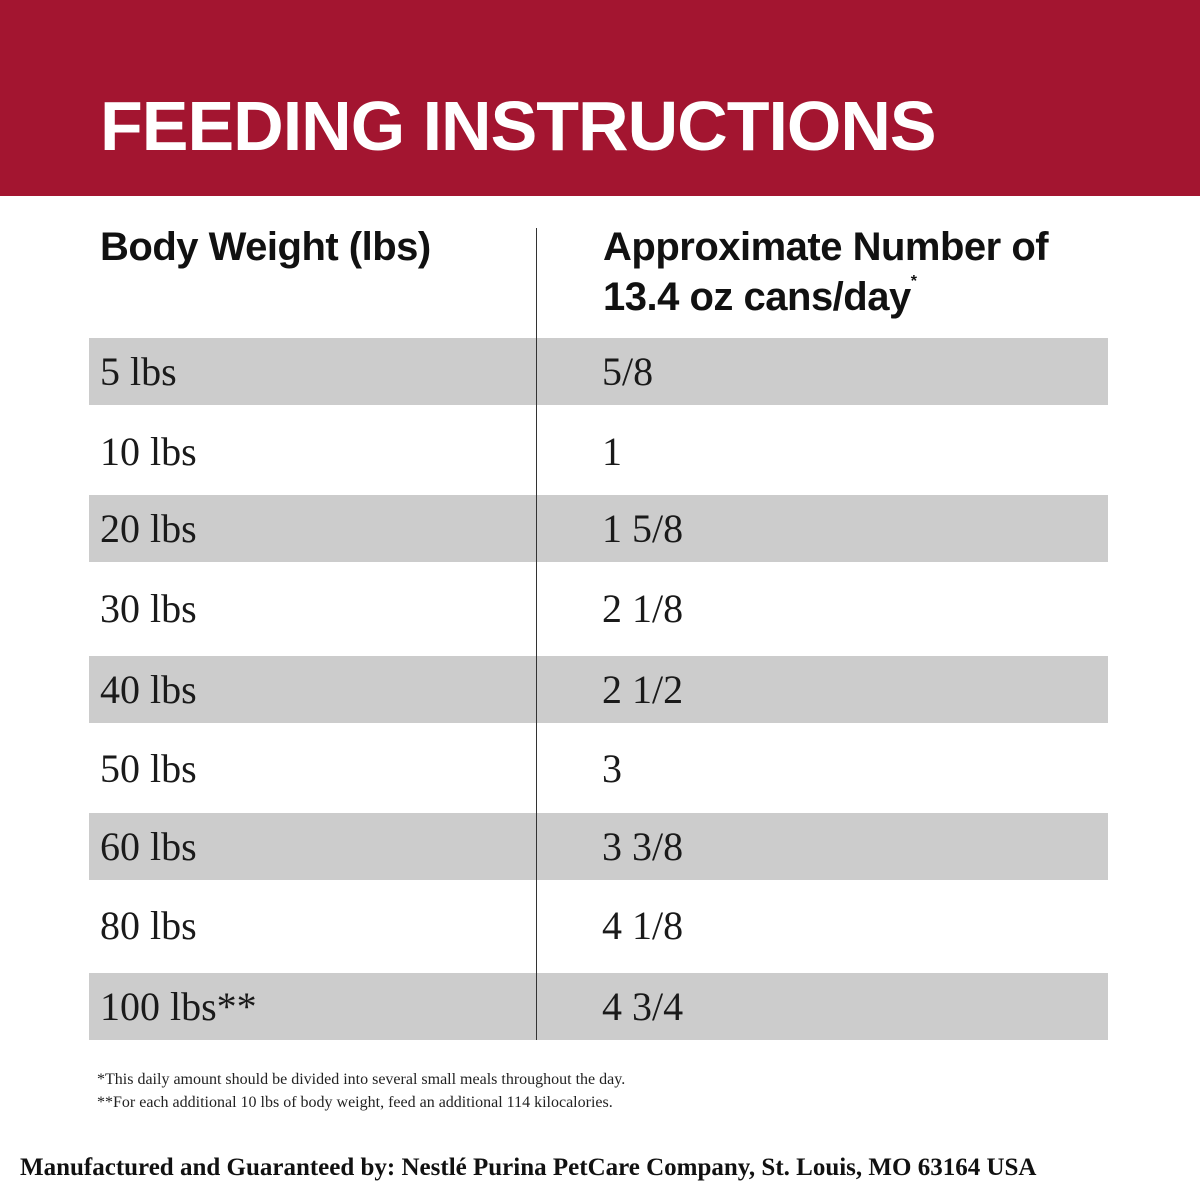 The image size is (1200, 1186). Describe the element at coordinates (536, 634) in the screenshot. I see `column-divider` at that location.